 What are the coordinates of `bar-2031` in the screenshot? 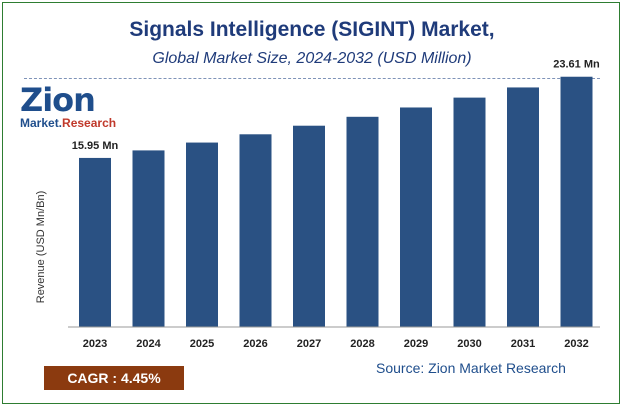 It's located at (523, 207).